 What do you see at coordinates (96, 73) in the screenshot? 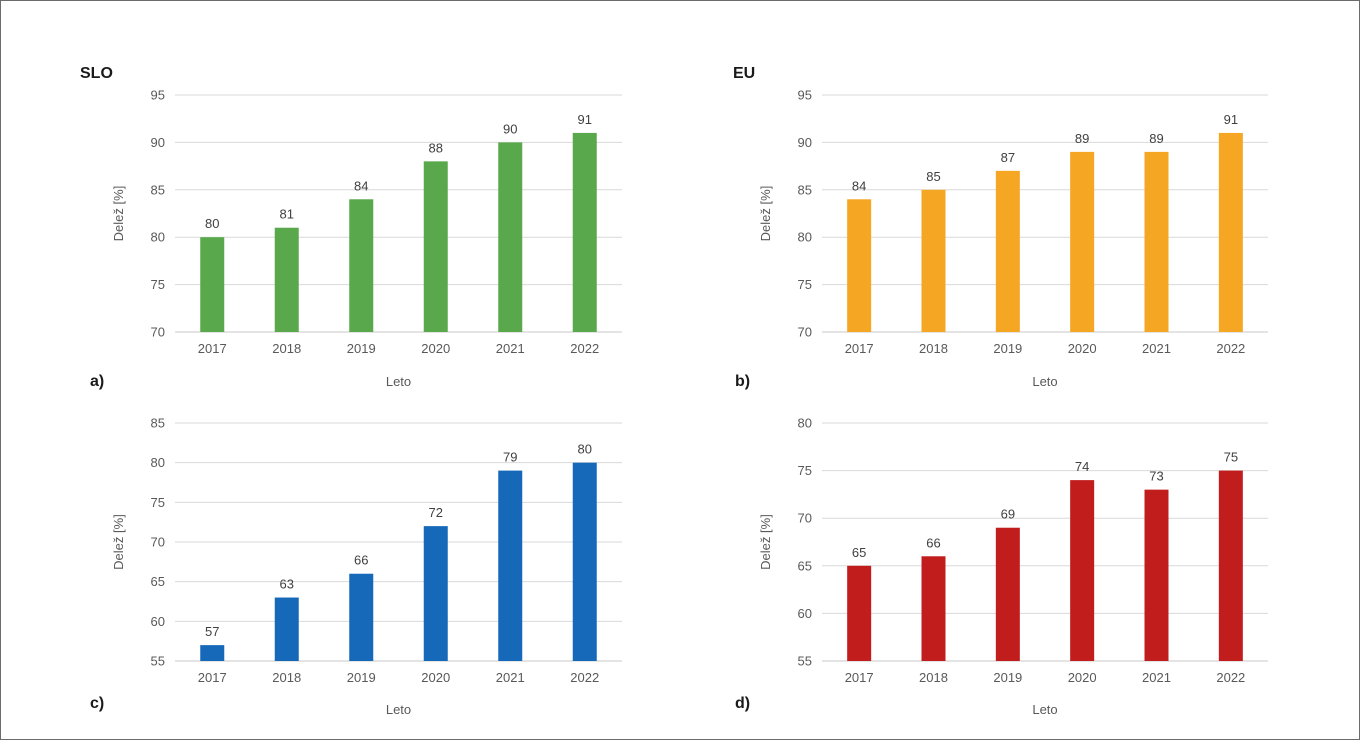
I see `region-label: SLO` at bounding box center [96, 73].